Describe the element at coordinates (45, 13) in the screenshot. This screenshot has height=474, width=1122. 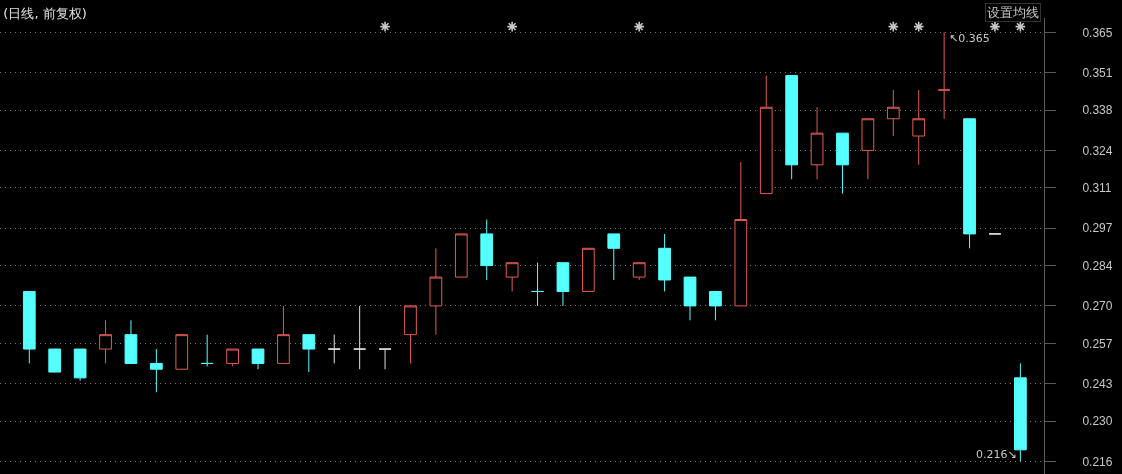
I see `chart-title: (日线, 前复权)` at that location.